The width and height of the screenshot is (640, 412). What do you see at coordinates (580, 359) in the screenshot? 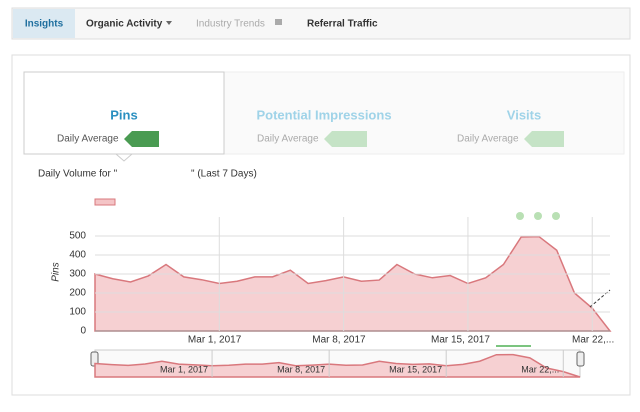
I see `navigator-handle` at bounding box center [580, 359].